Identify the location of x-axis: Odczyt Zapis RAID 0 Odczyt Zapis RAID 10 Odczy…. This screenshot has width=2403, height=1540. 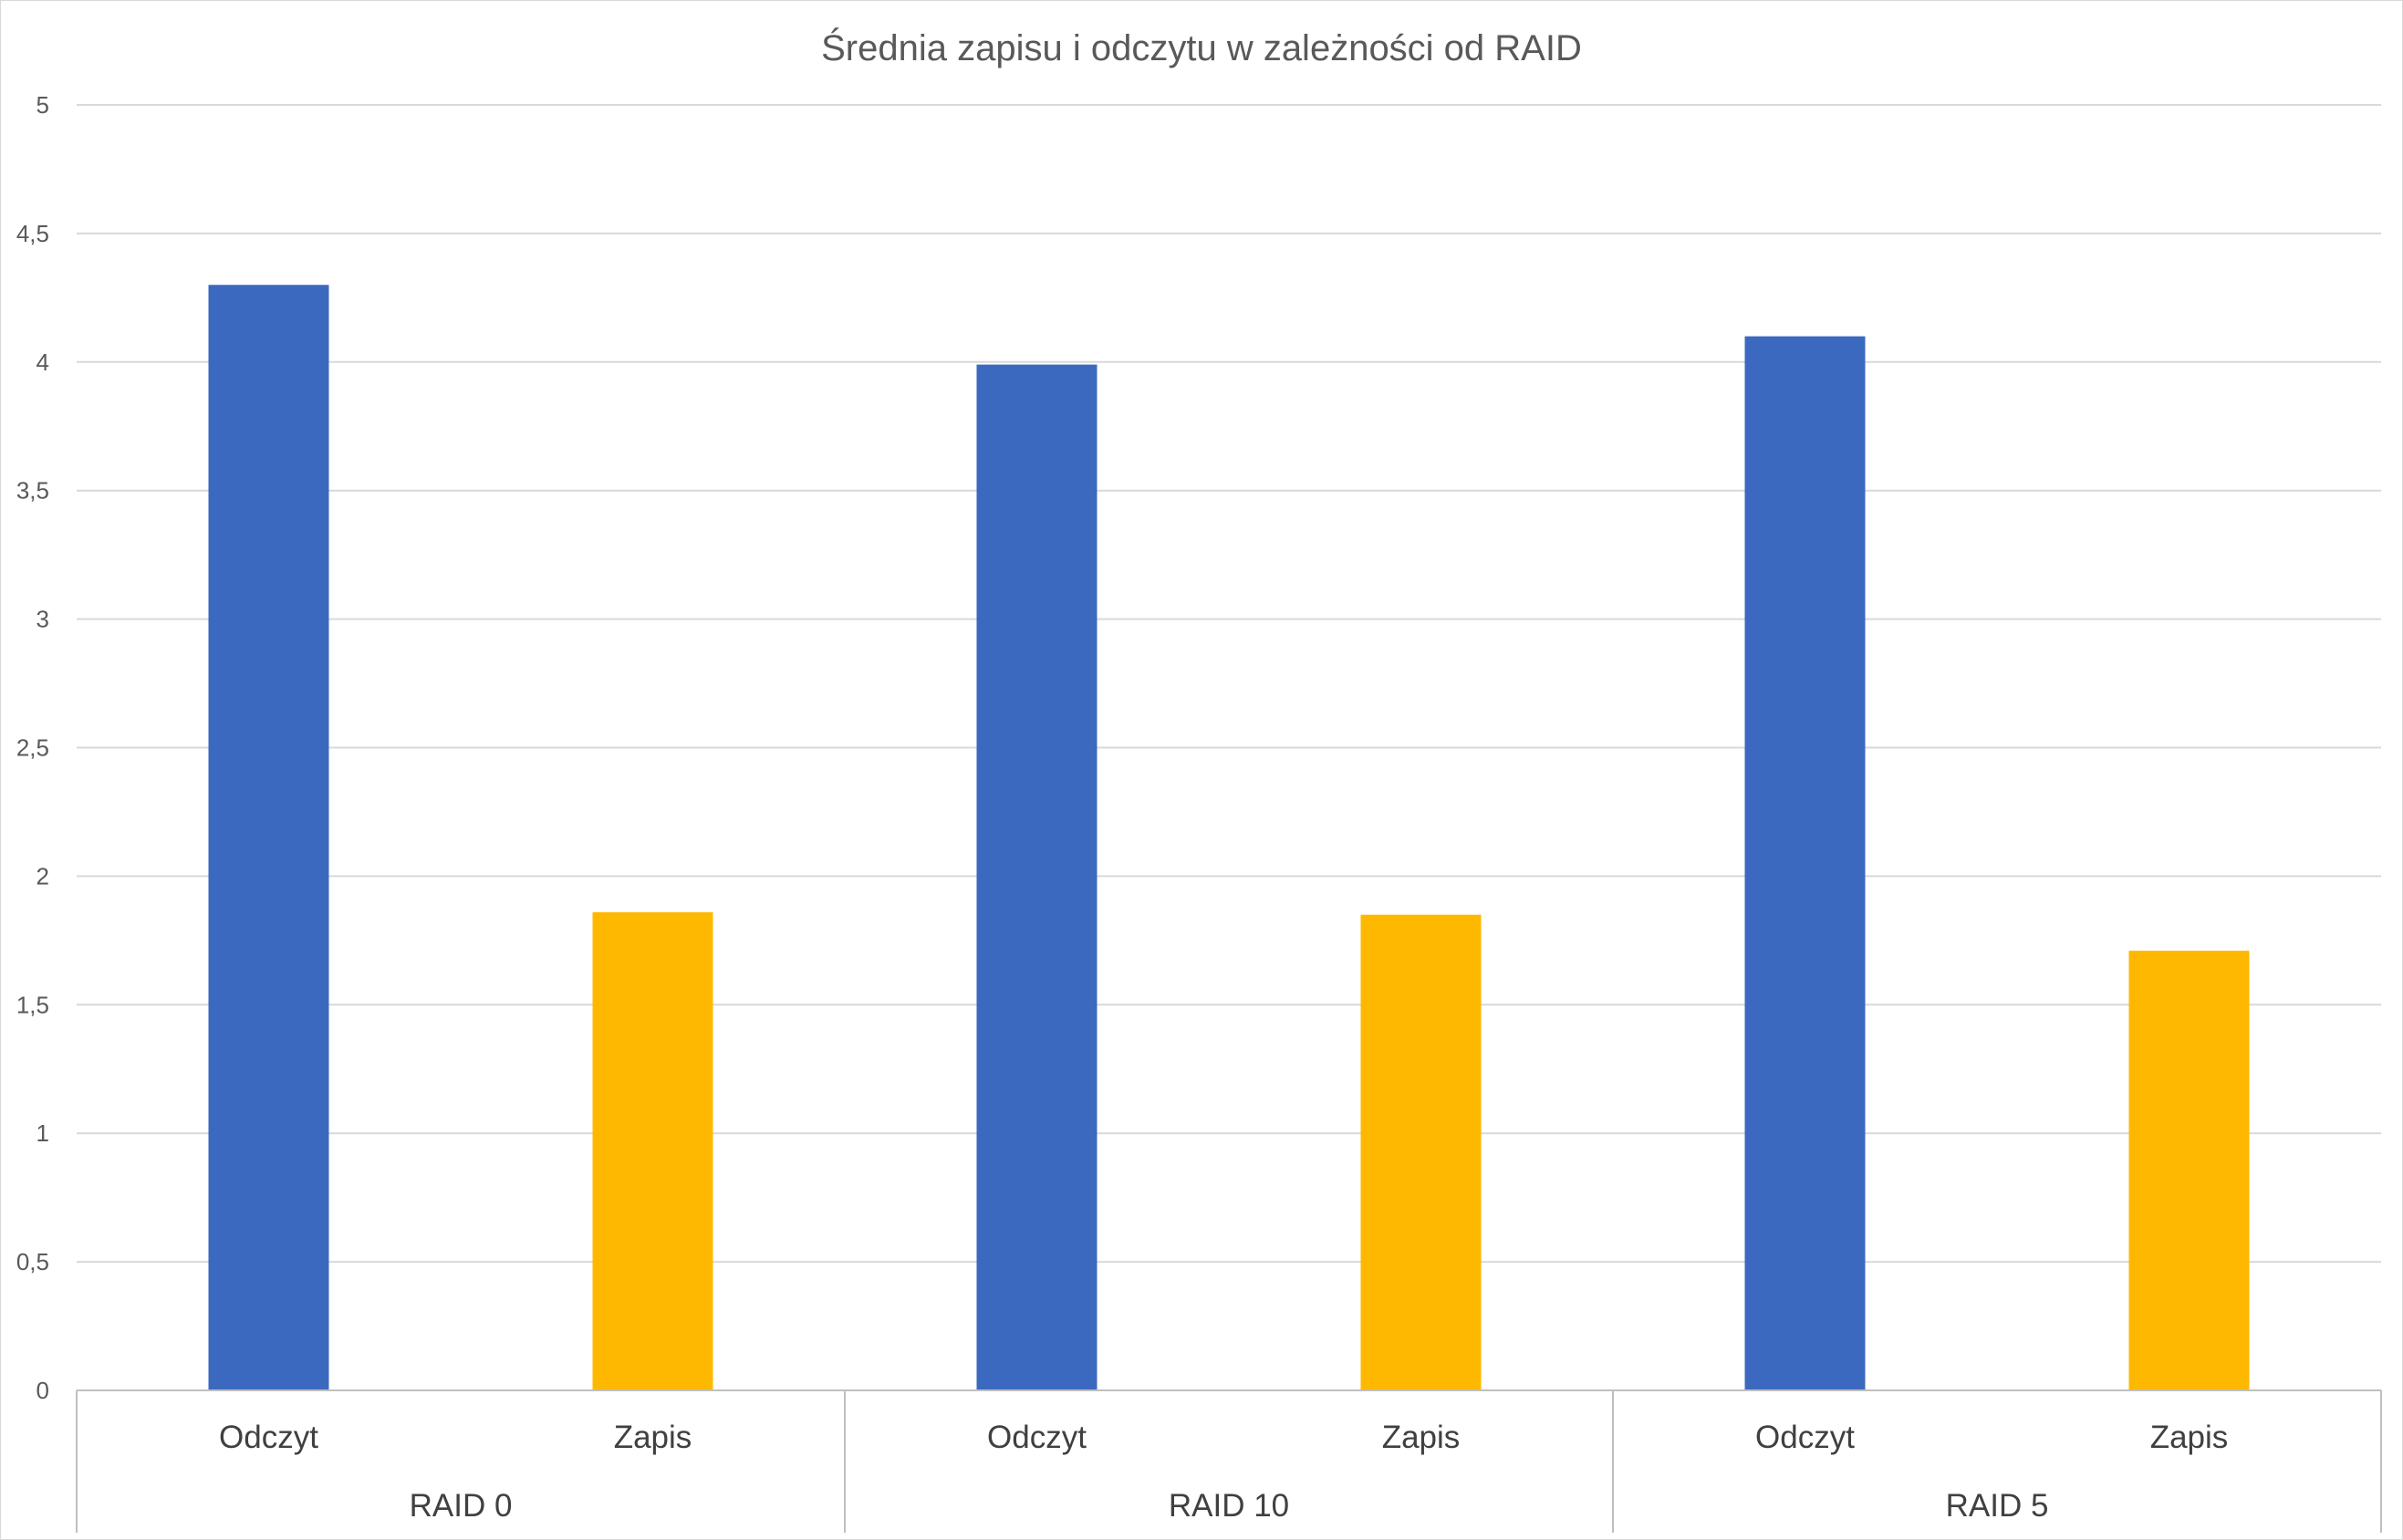
(1229, 1461).